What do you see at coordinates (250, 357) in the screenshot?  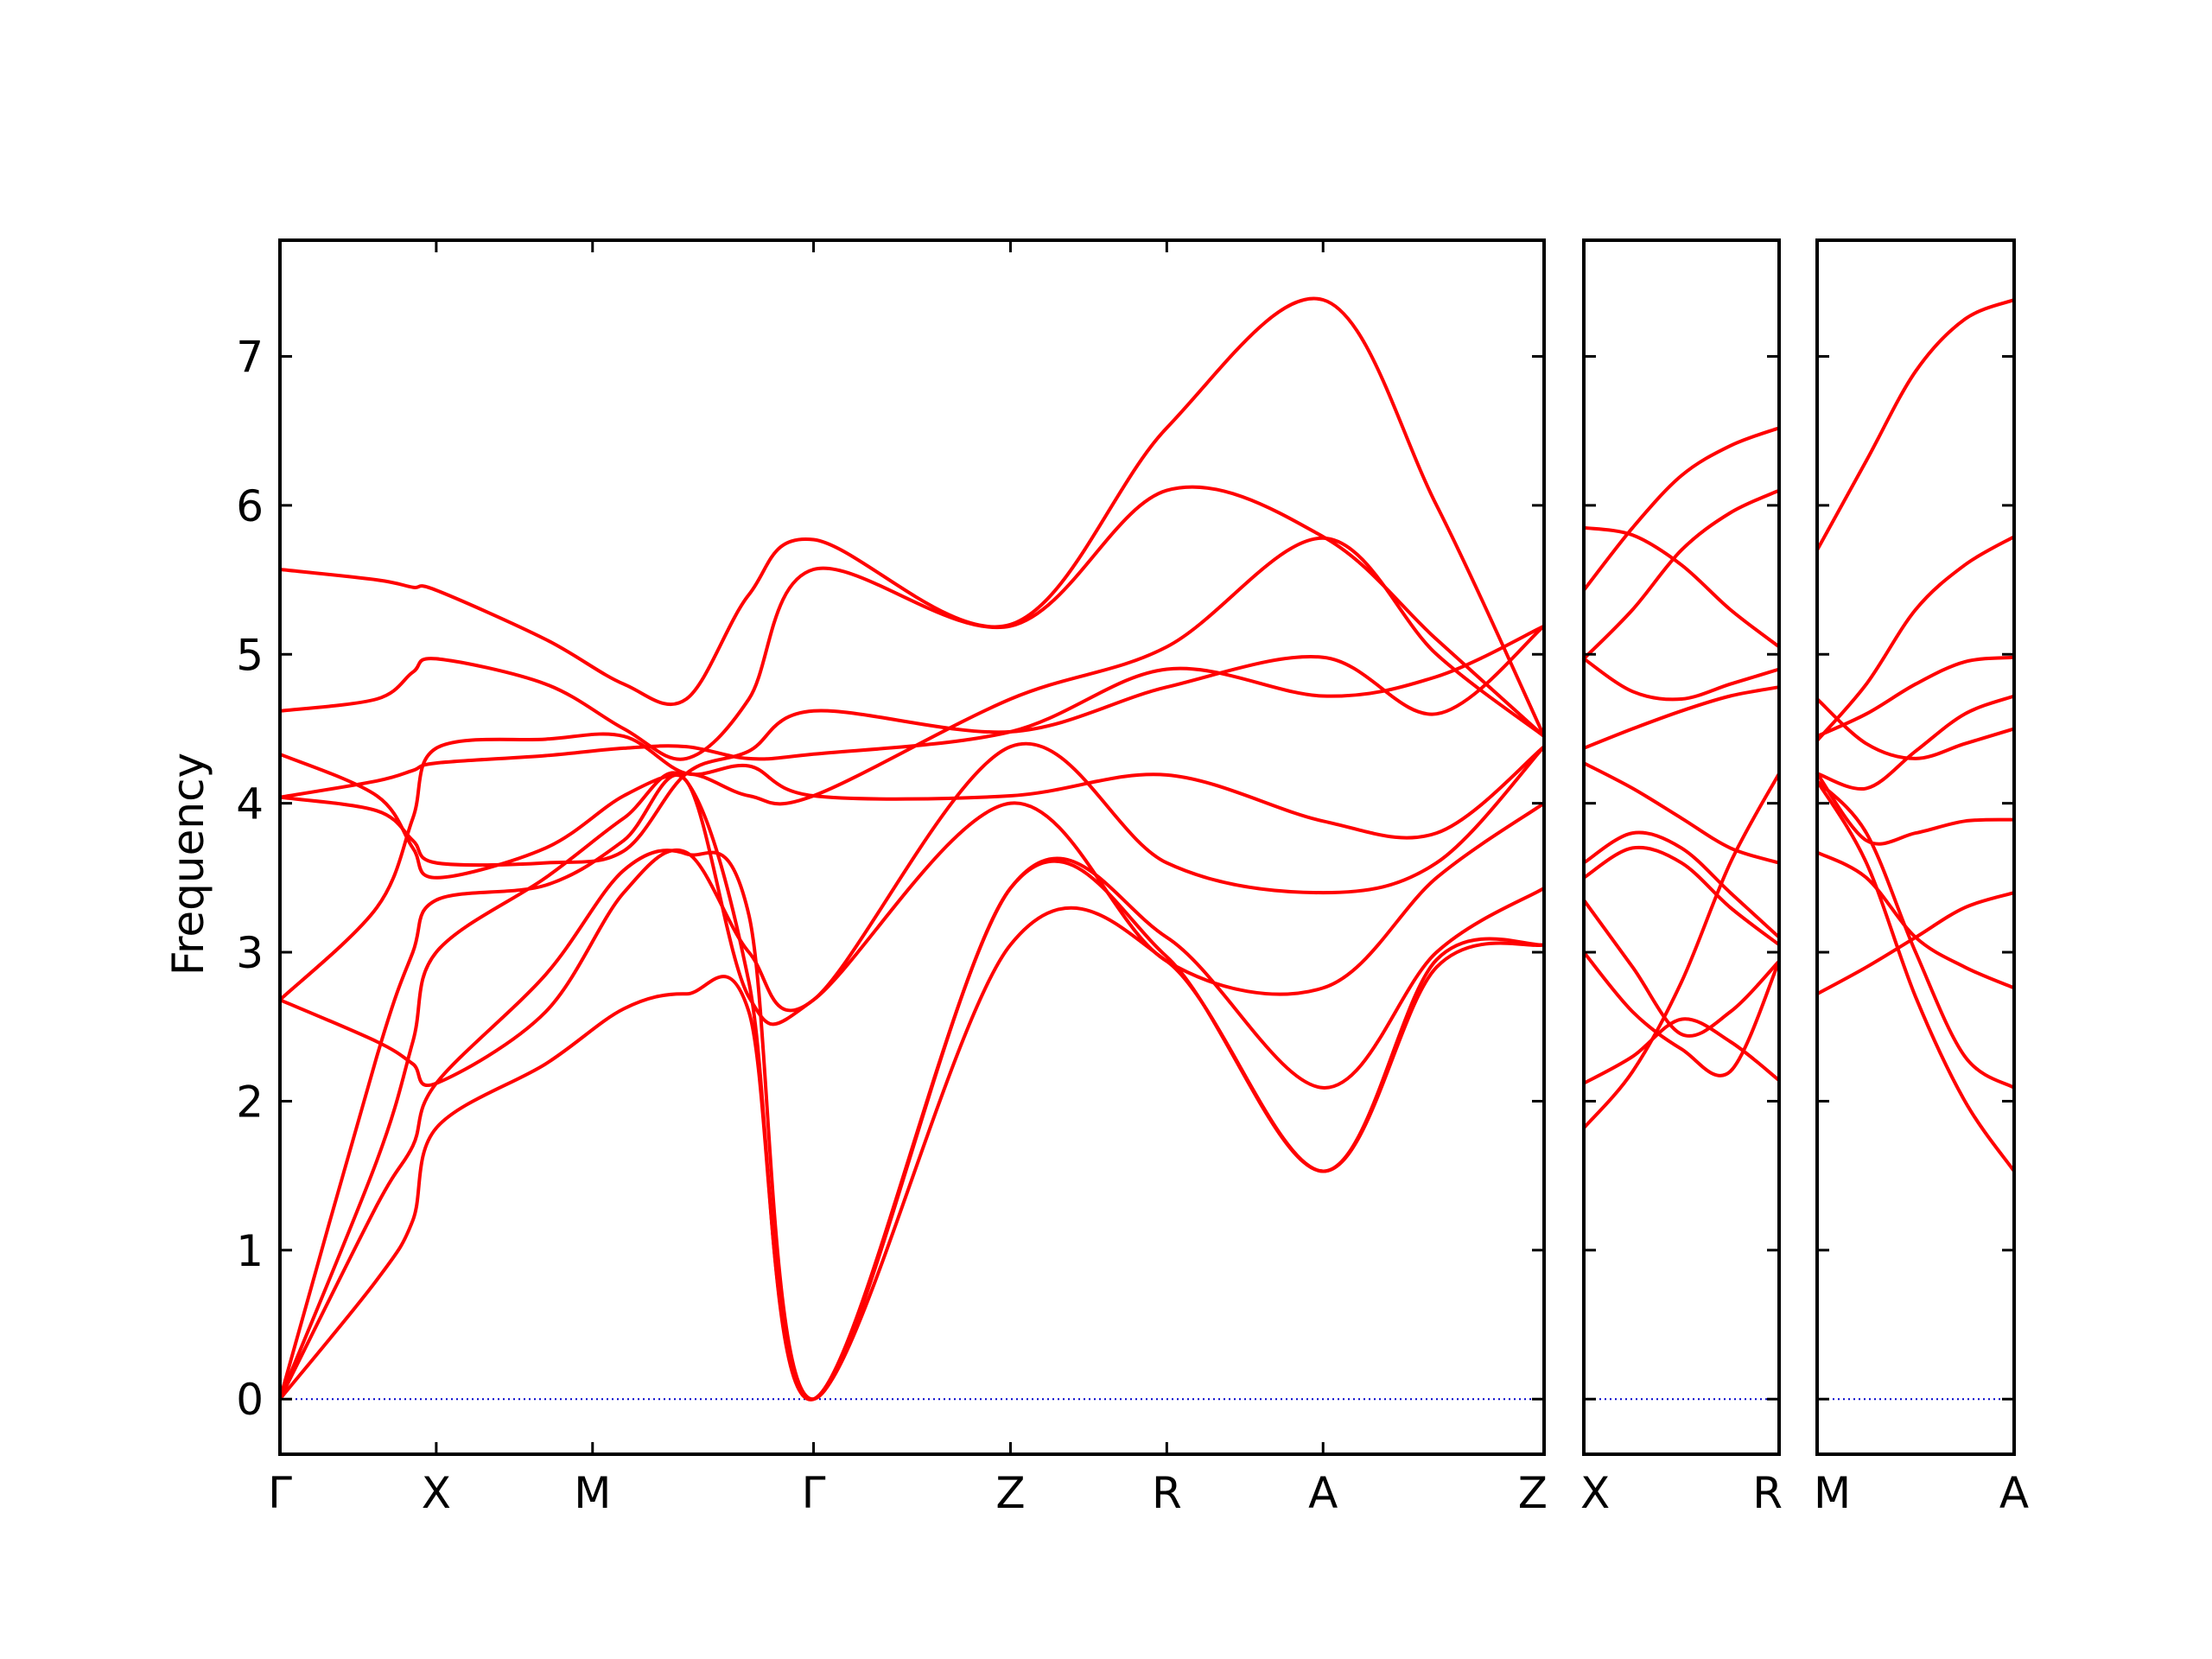 I see `y-tick-label: 7` at bounding box center [250, 357].